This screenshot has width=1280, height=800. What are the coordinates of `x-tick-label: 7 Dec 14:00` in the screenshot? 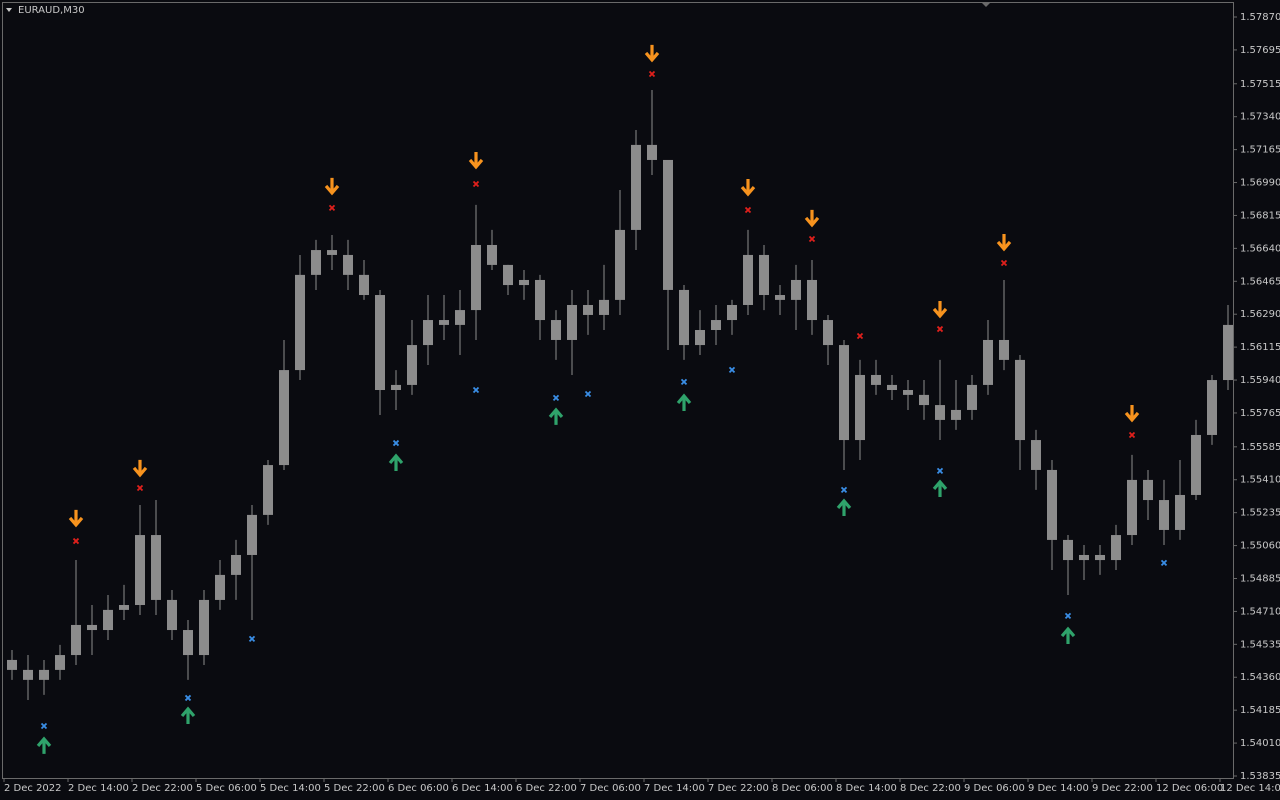 It's located at (674, 788).